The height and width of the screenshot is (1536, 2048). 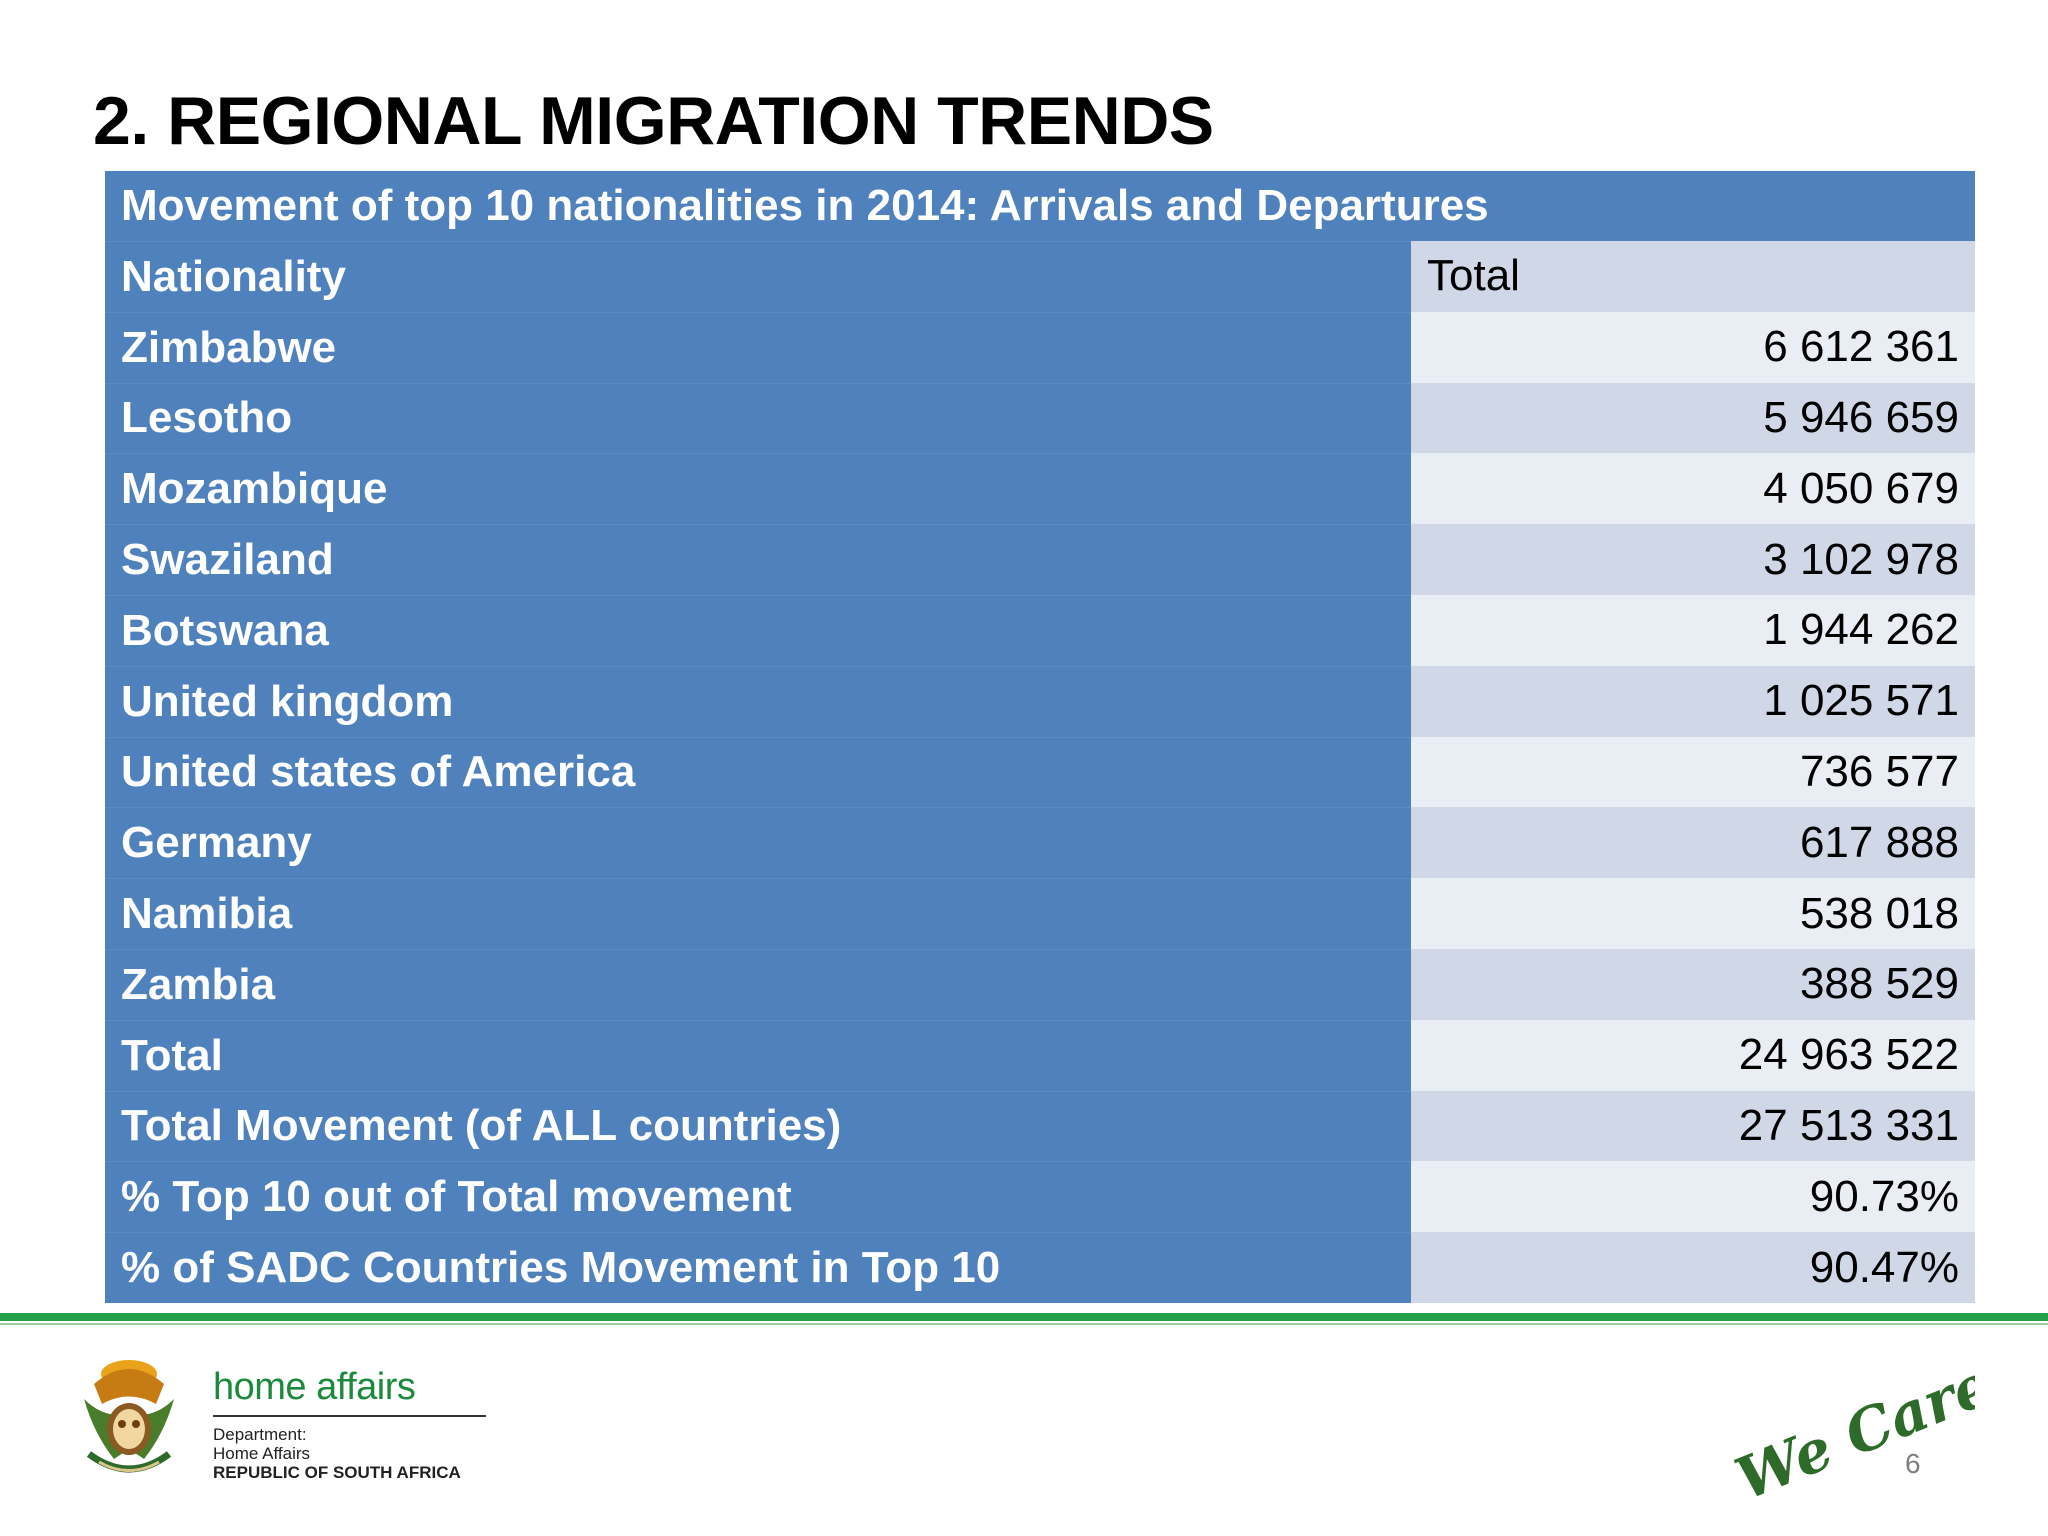 What do you see at coordinates (758, 772) in the screenshot?
I see `row-label: United states of America` at bounding box center [758, 772].